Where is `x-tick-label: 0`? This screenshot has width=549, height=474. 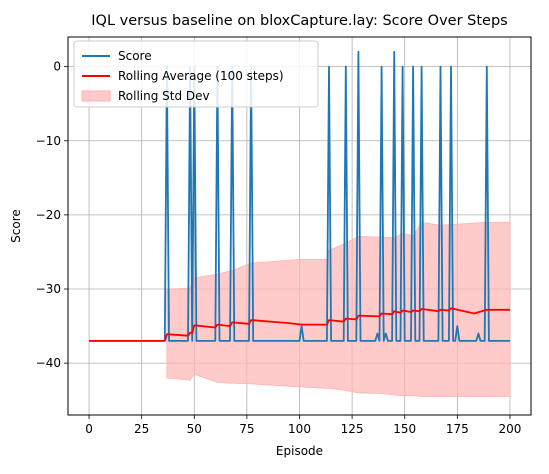 x-tick-label: 0 is located at coordinates (89, 429).